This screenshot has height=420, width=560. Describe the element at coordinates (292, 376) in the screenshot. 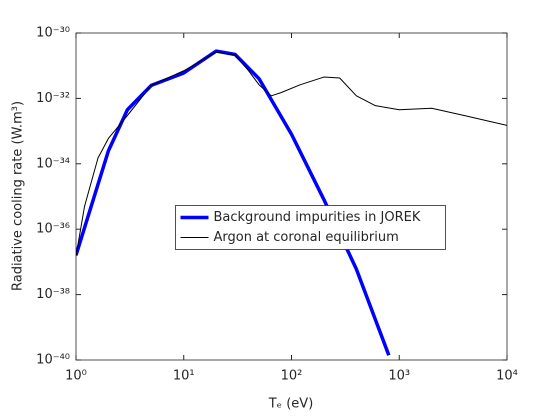

I see `x-tick-label: 10²` at that location.